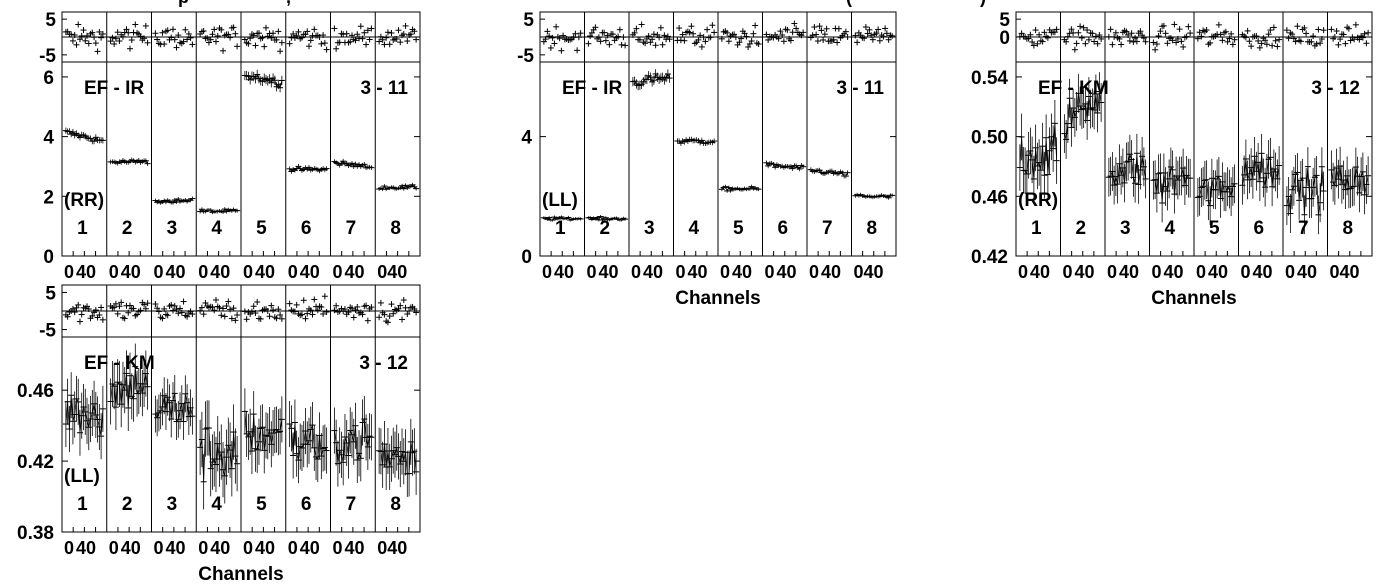 The image size is (1382, 587). Describe the element at coordinates (288, 3) in the screenshot. I see `header-fragment-2: ,` at that location.